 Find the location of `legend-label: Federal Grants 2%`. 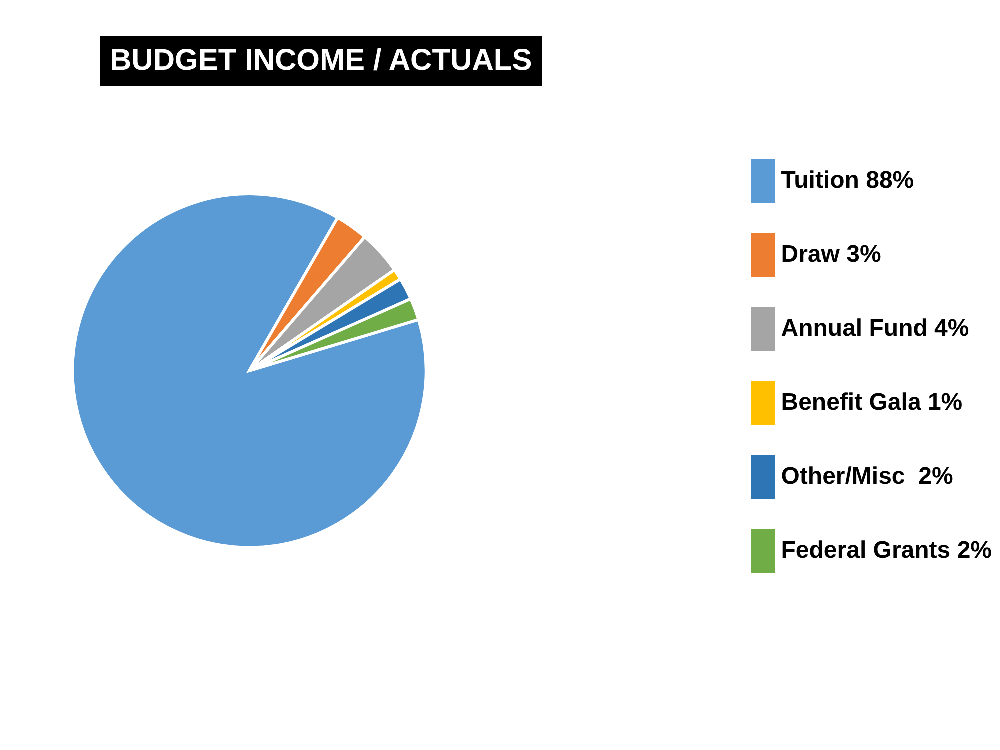

legend-label: Federal Grants 2% is located at coordinates (886, 551).